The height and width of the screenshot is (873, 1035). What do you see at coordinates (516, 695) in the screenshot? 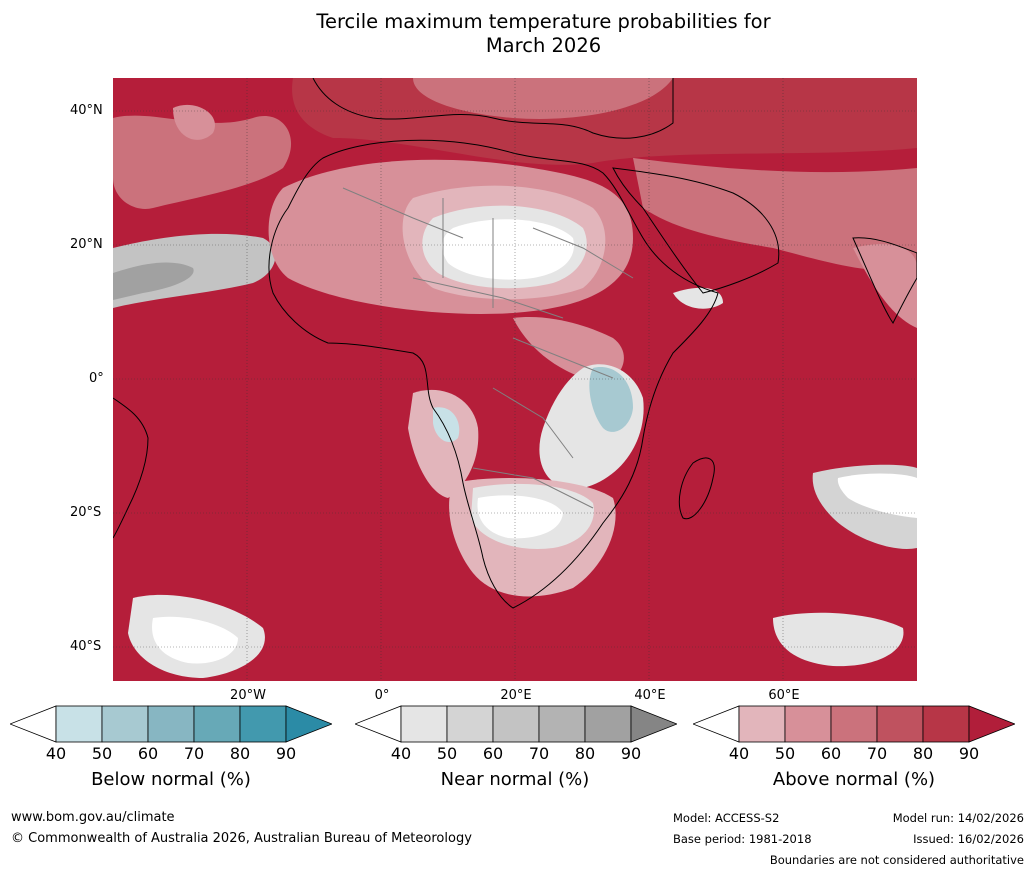
I see `lon-label-20e: 20°E` at bounding box center [516, 695].